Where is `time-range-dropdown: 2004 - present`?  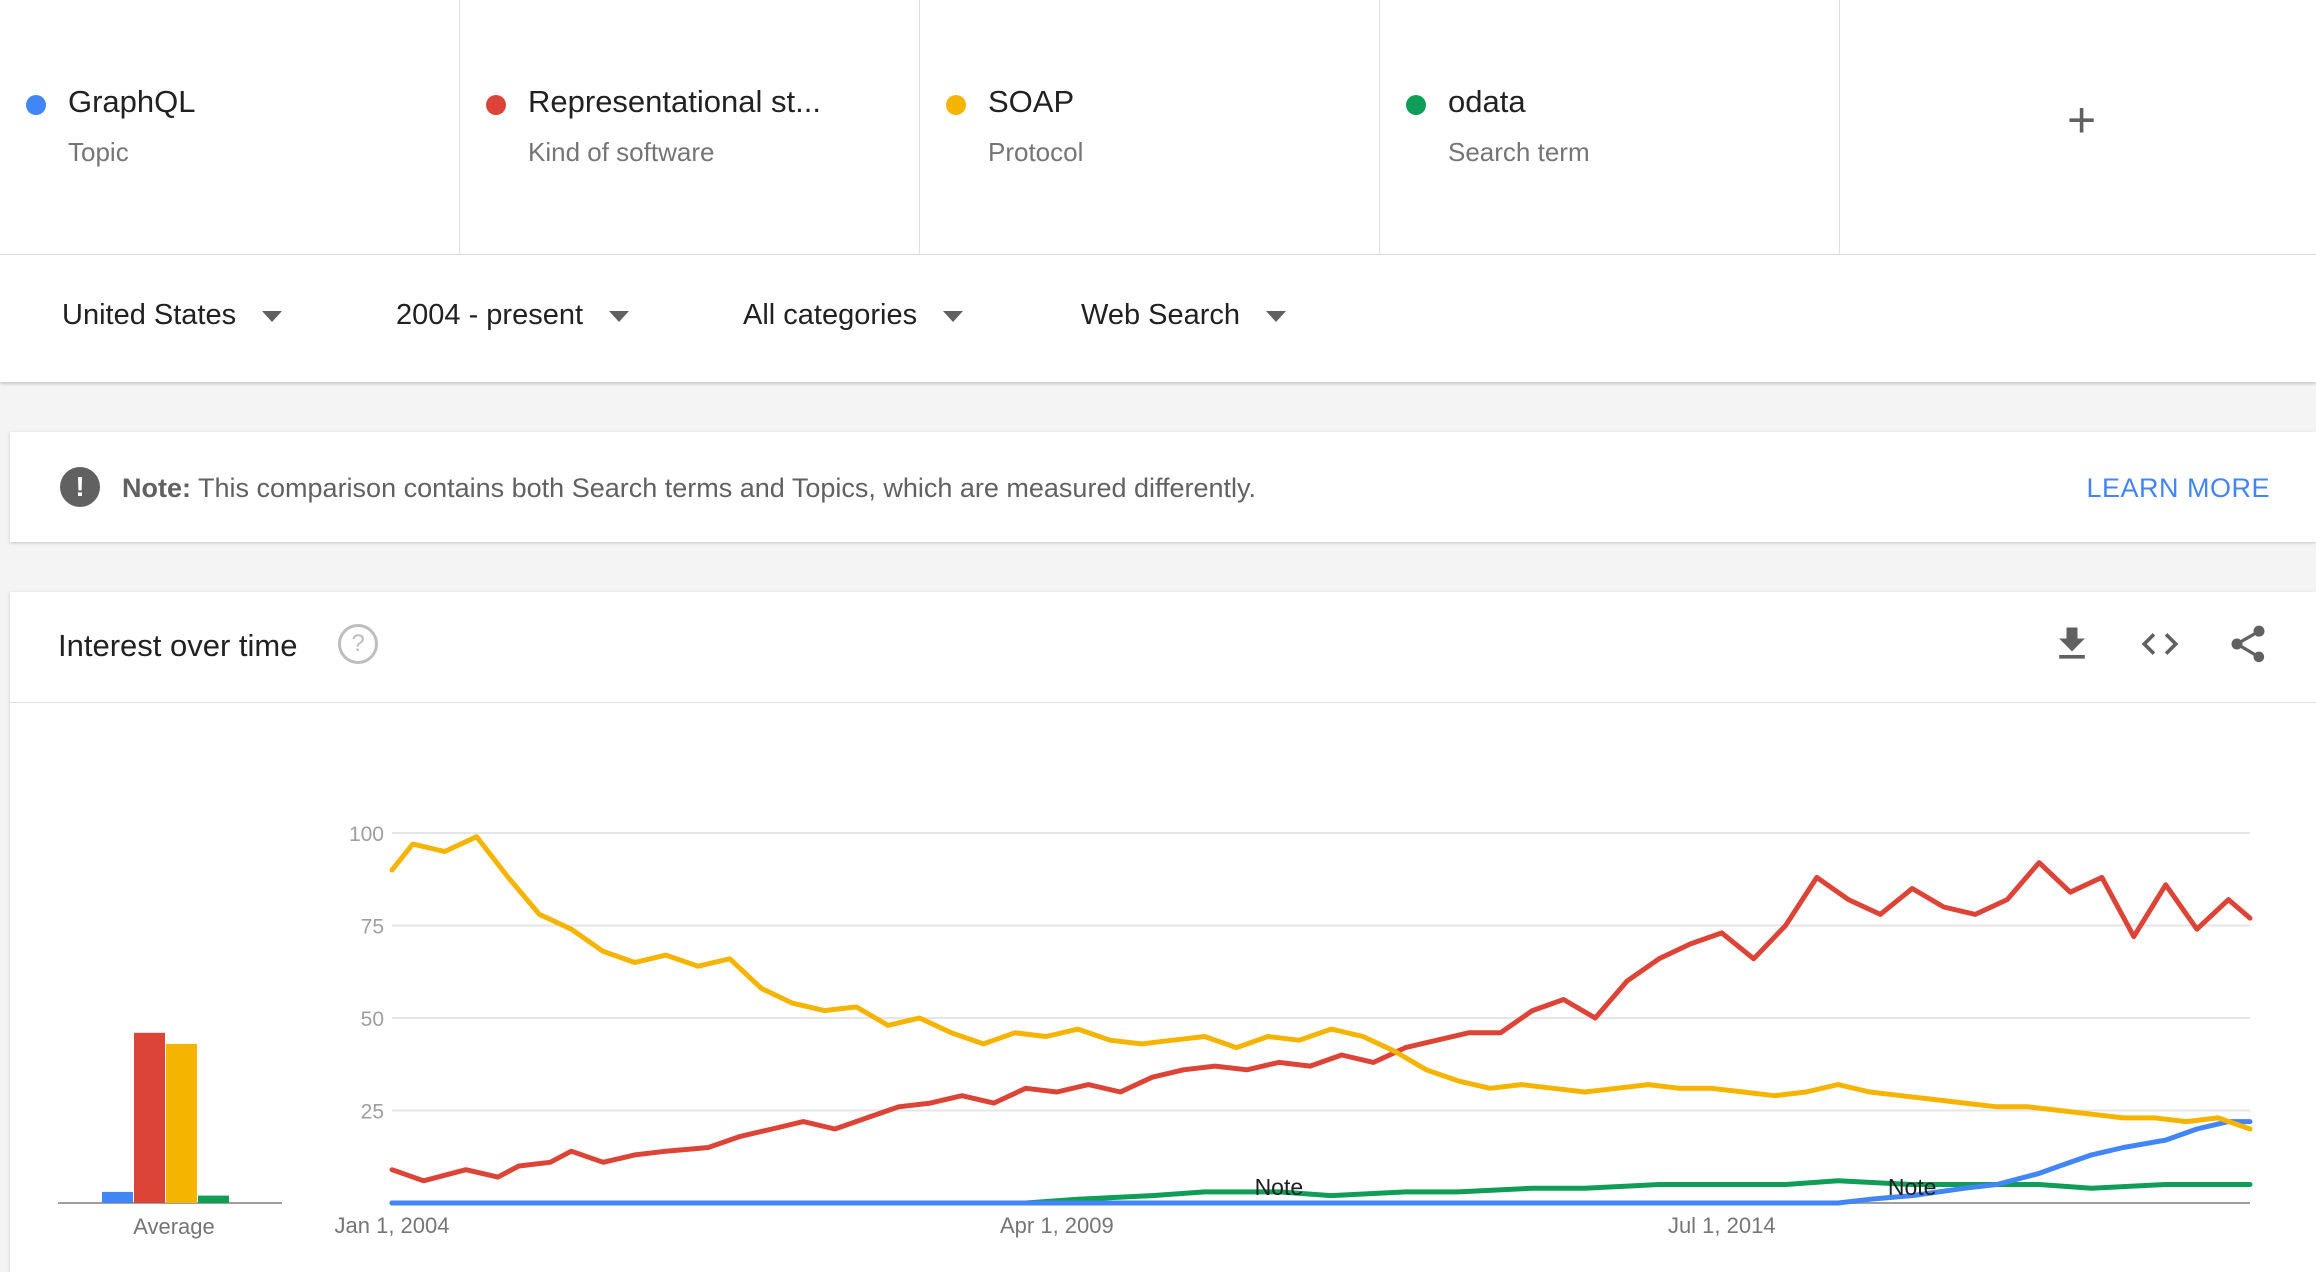
time-range-dropdown: 2004 - present is located at coordinates (513, 315).